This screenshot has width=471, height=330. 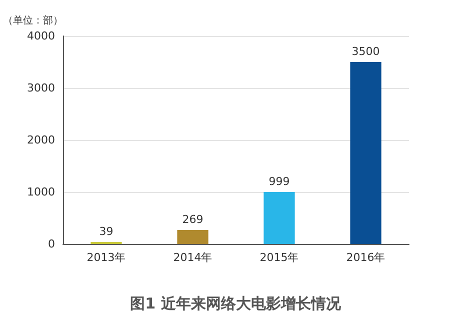 What do you see at coordinates (279, 257) in the screenshot?
I see `x-tick-label: 2015年` at bounding box center [279, 257].